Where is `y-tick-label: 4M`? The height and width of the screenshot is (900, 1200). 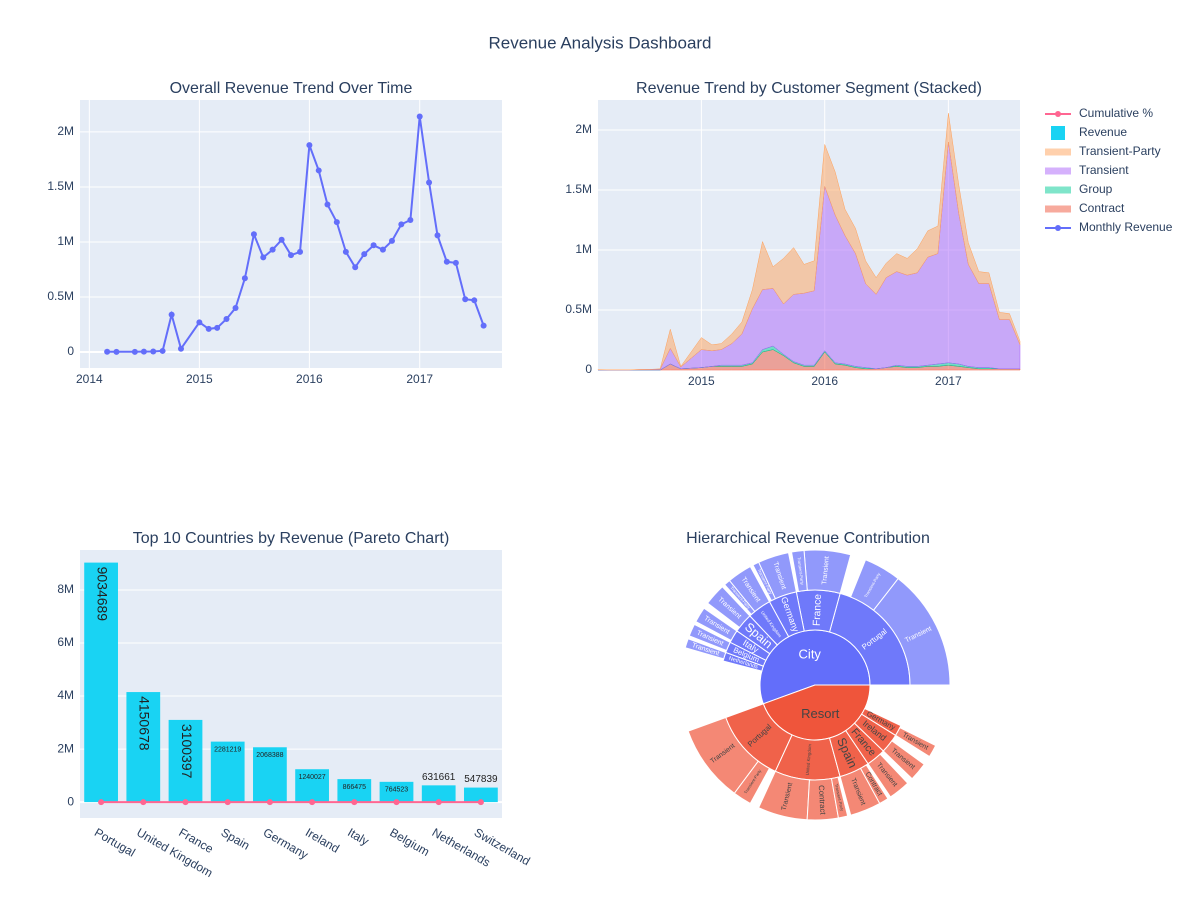
y-tick-label: 4M is located at coordinates (65, 695).